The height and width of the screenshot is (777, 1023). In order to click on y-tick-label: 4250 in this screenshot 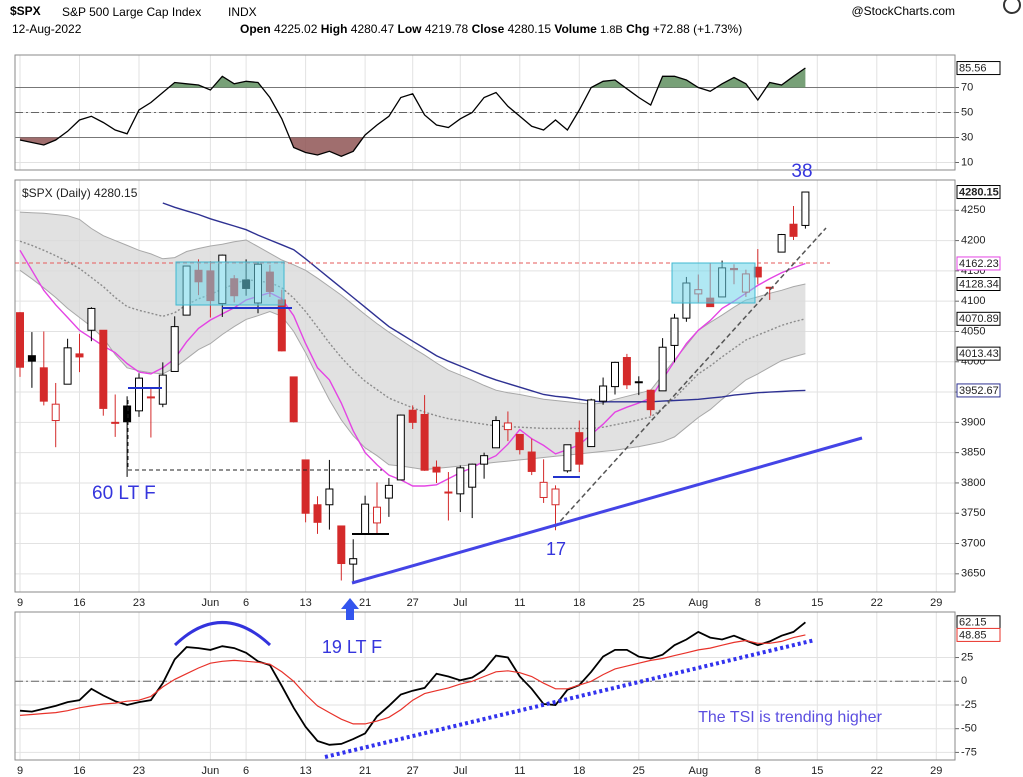, I will do `click(973, 210)`.